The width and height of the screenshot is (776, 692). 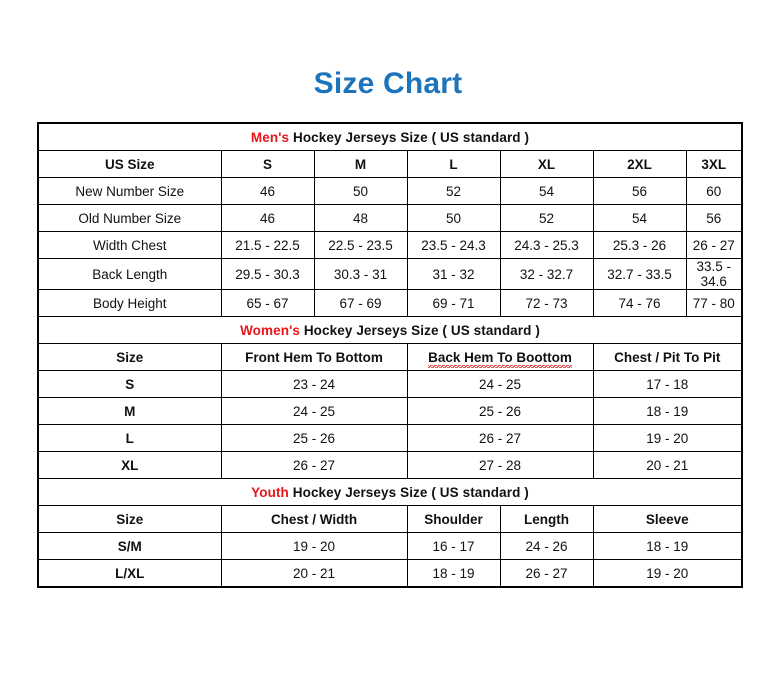 I want to click on womens-cell: 27 - 28, so click(x=500, y=465).